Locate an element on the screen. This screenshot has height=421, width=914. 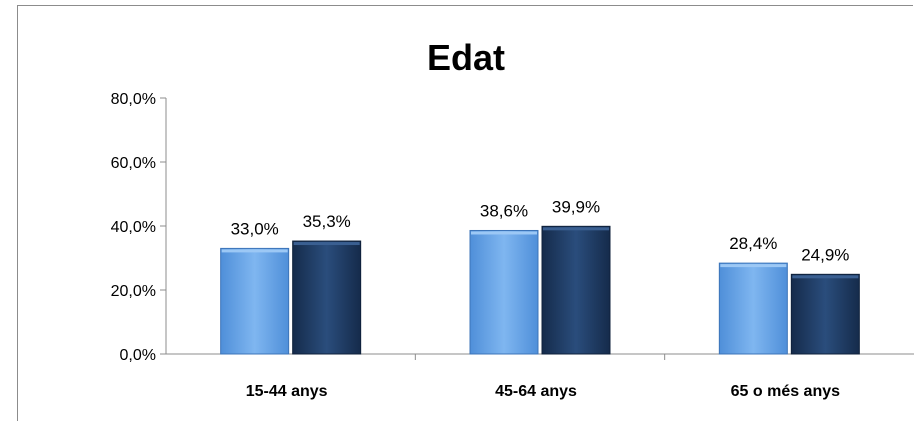
y-tick-label: 40,0% is located at coordinates (133, 227).